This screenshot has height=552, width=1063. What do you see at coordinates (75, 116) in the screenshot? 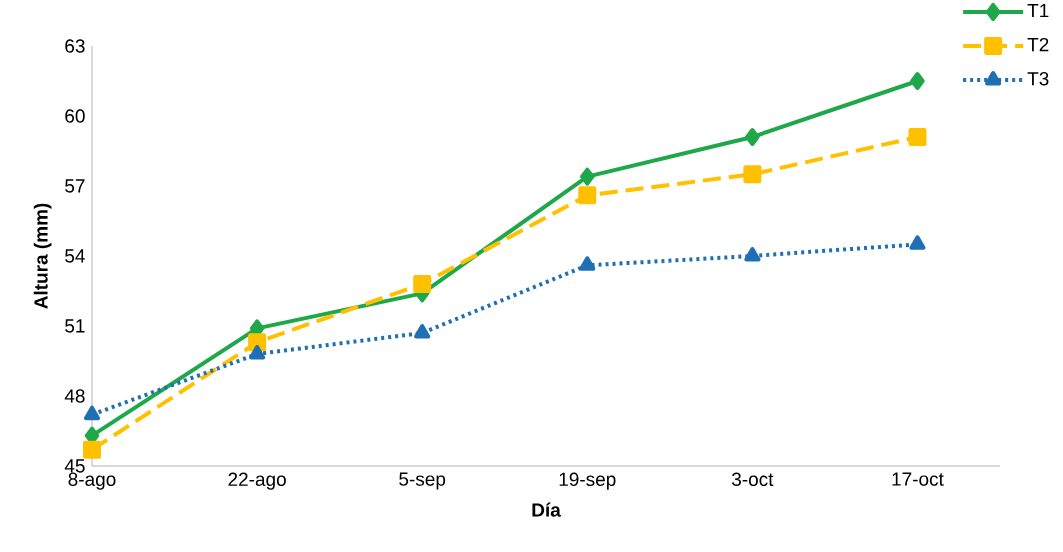
I see `y-tick-label: 60` at bounding box center [75, 116].